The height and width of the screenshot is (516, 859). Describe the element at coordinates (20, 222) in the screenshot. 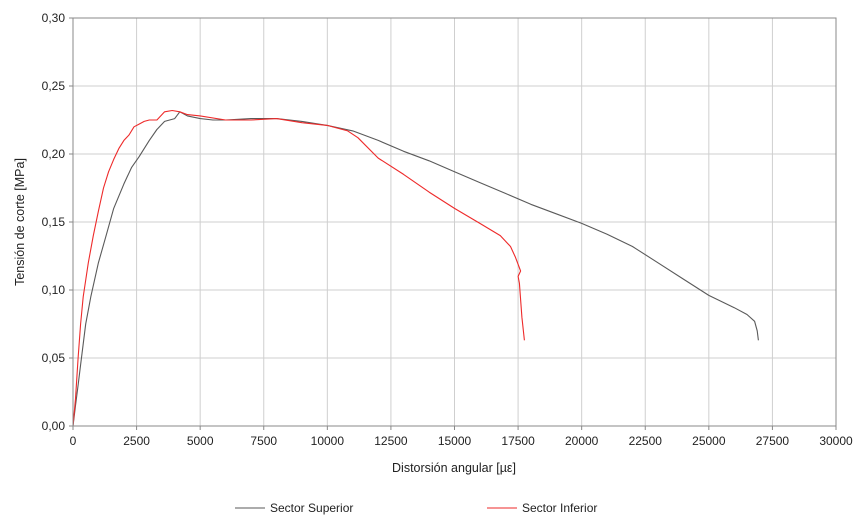

I see `y-axis-label: Tensión de corte [MPa]` at that location.